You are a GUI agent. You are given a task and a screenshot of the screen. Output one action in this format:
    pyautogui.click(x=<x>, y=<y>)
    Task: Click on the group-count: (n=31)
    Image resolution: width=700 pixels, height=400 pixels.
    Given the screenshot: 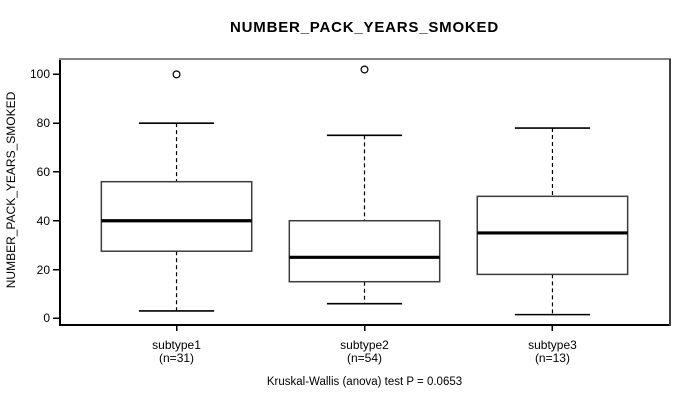 What is the action you would take?
    pyautogui.click(x=177, y=357)
    